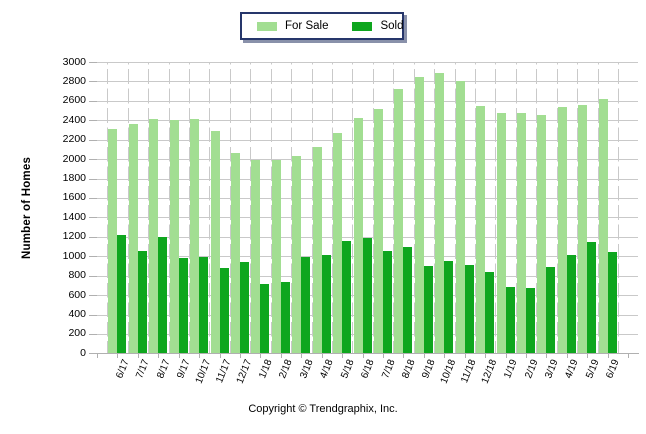 The width and height of the screenshot is (646, 434). Describe the element at coordinates (74, 119) in the screenshot. I see `y-tick-label: 2400` at that location.